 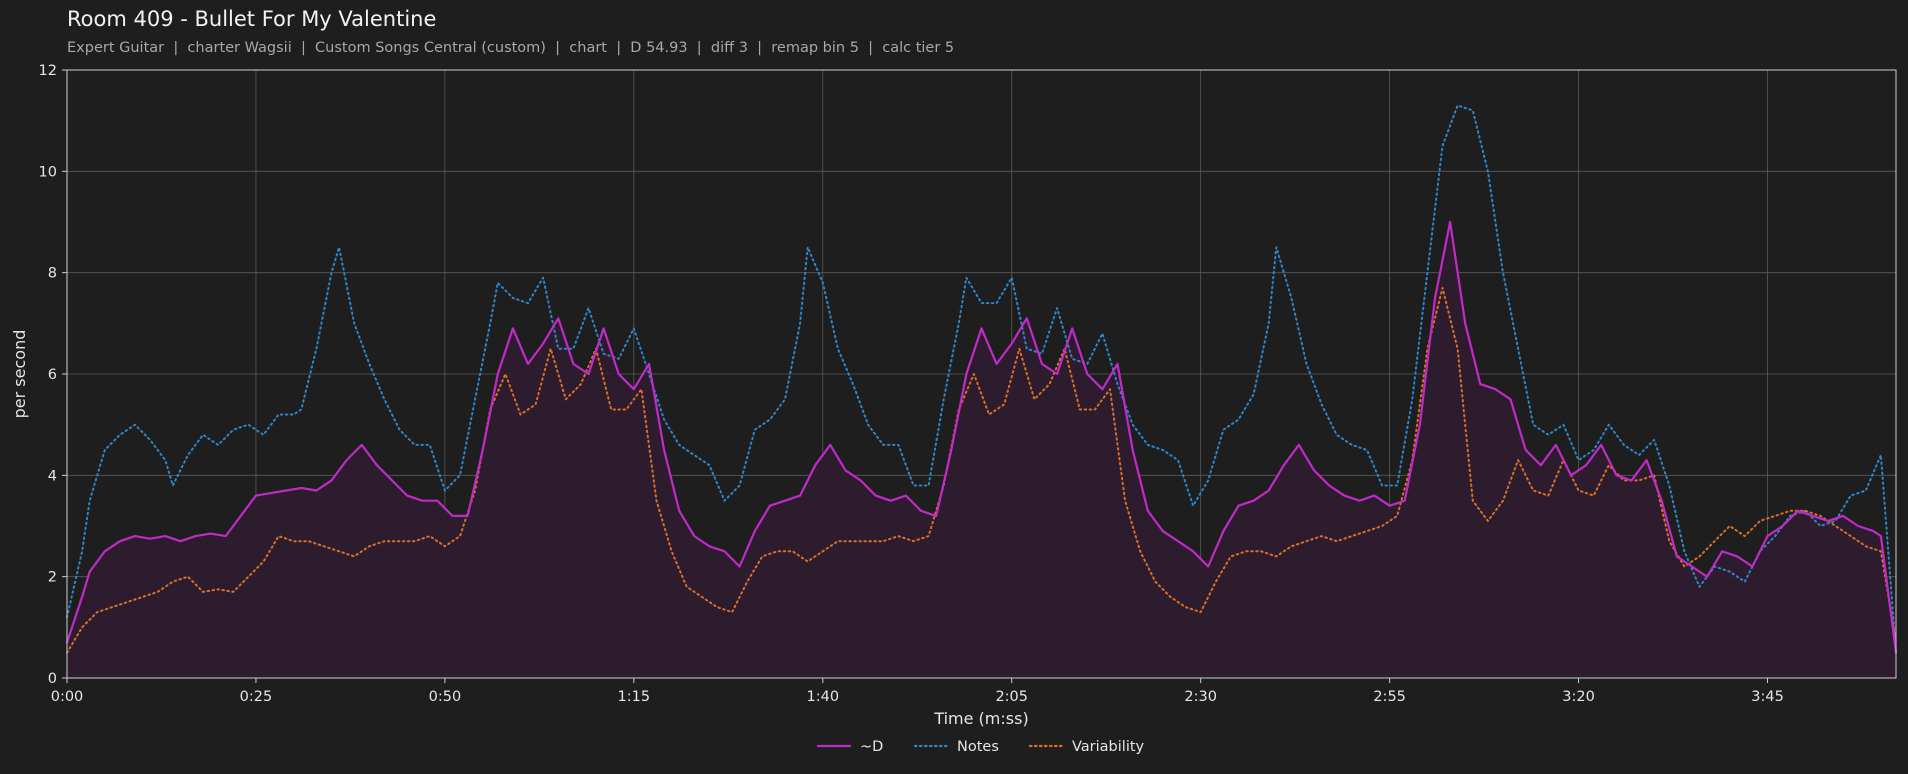 What do you see at coordinates (1011, 697) in the screenshot?
I see `x-tick-label: 2:05` at bounding box center [1011, 697].